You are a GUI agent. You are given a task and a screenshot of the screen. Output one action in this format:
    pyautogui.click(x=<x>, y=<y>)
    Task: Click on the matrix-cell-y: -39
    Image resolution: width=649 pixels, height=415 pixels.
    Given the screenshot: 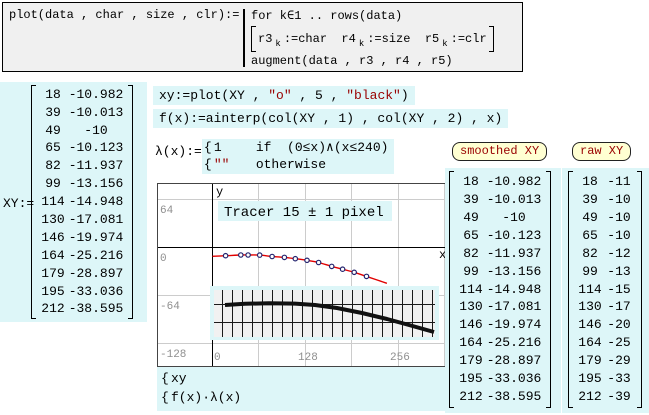 What is the action you would take?
    pyautogui.click(x=619, y=396)
    